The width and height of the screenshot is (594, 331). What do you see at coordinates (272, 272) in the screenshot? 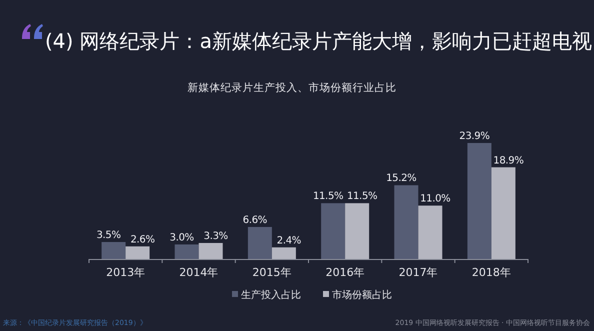
I see `x-tick-label: 2015年` at bounding box center [272, 272].